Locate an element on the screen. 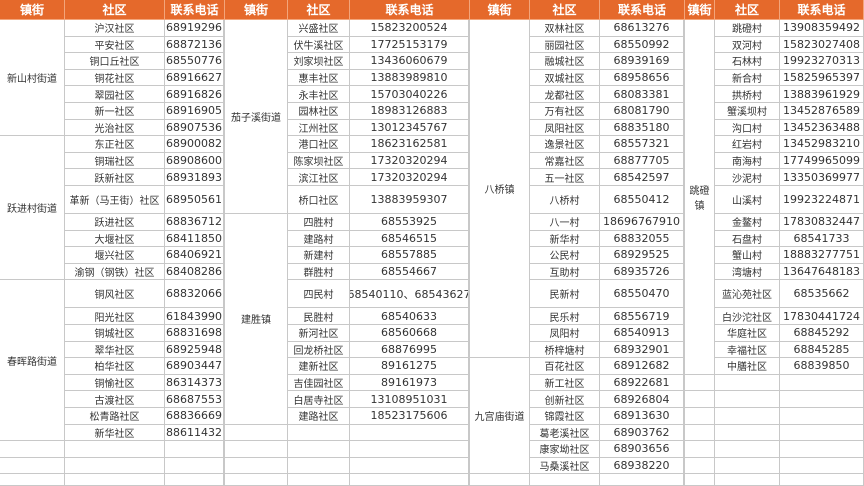  phone-number: 68560668 is located at coordinates (410, 333).